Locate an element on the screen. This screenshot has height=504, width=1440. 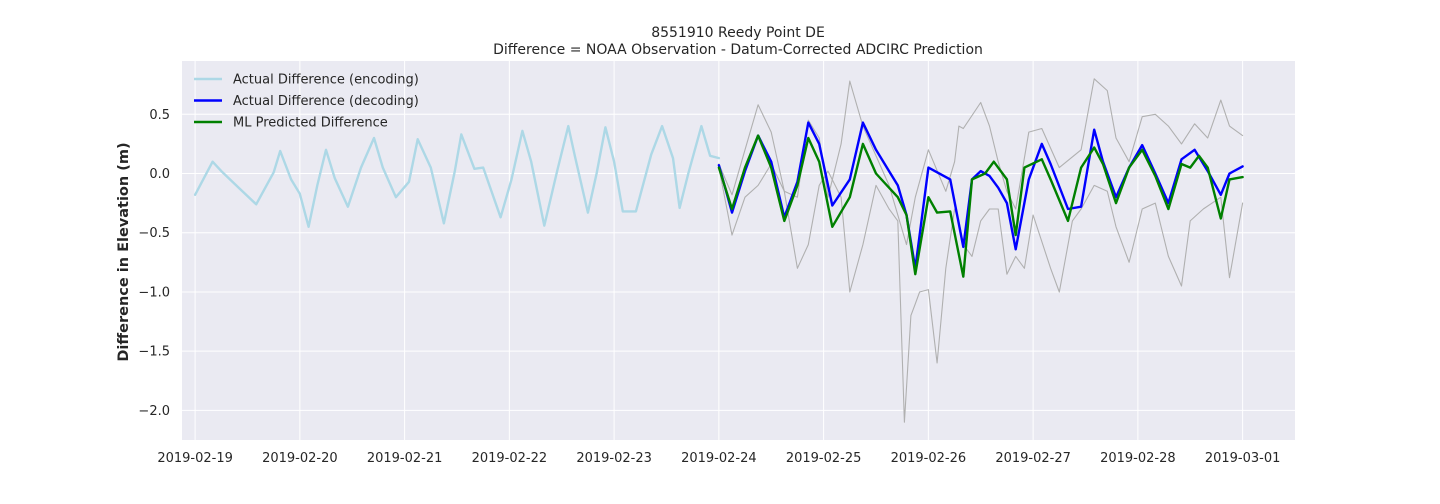
x-tick-label: 2019-02-28 is located at coordinates (1138, 458).